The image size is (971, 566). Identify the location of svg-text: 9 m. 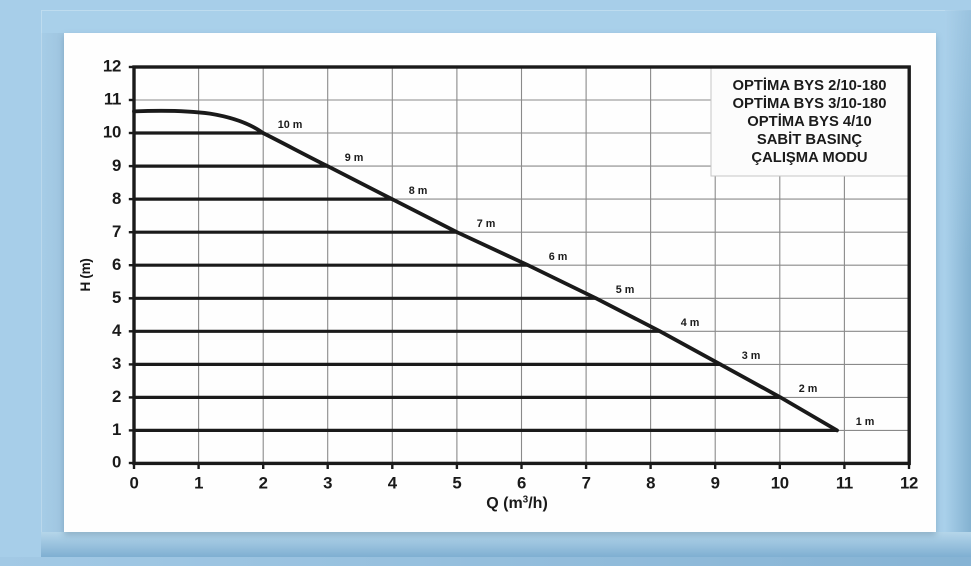
(354, 158).